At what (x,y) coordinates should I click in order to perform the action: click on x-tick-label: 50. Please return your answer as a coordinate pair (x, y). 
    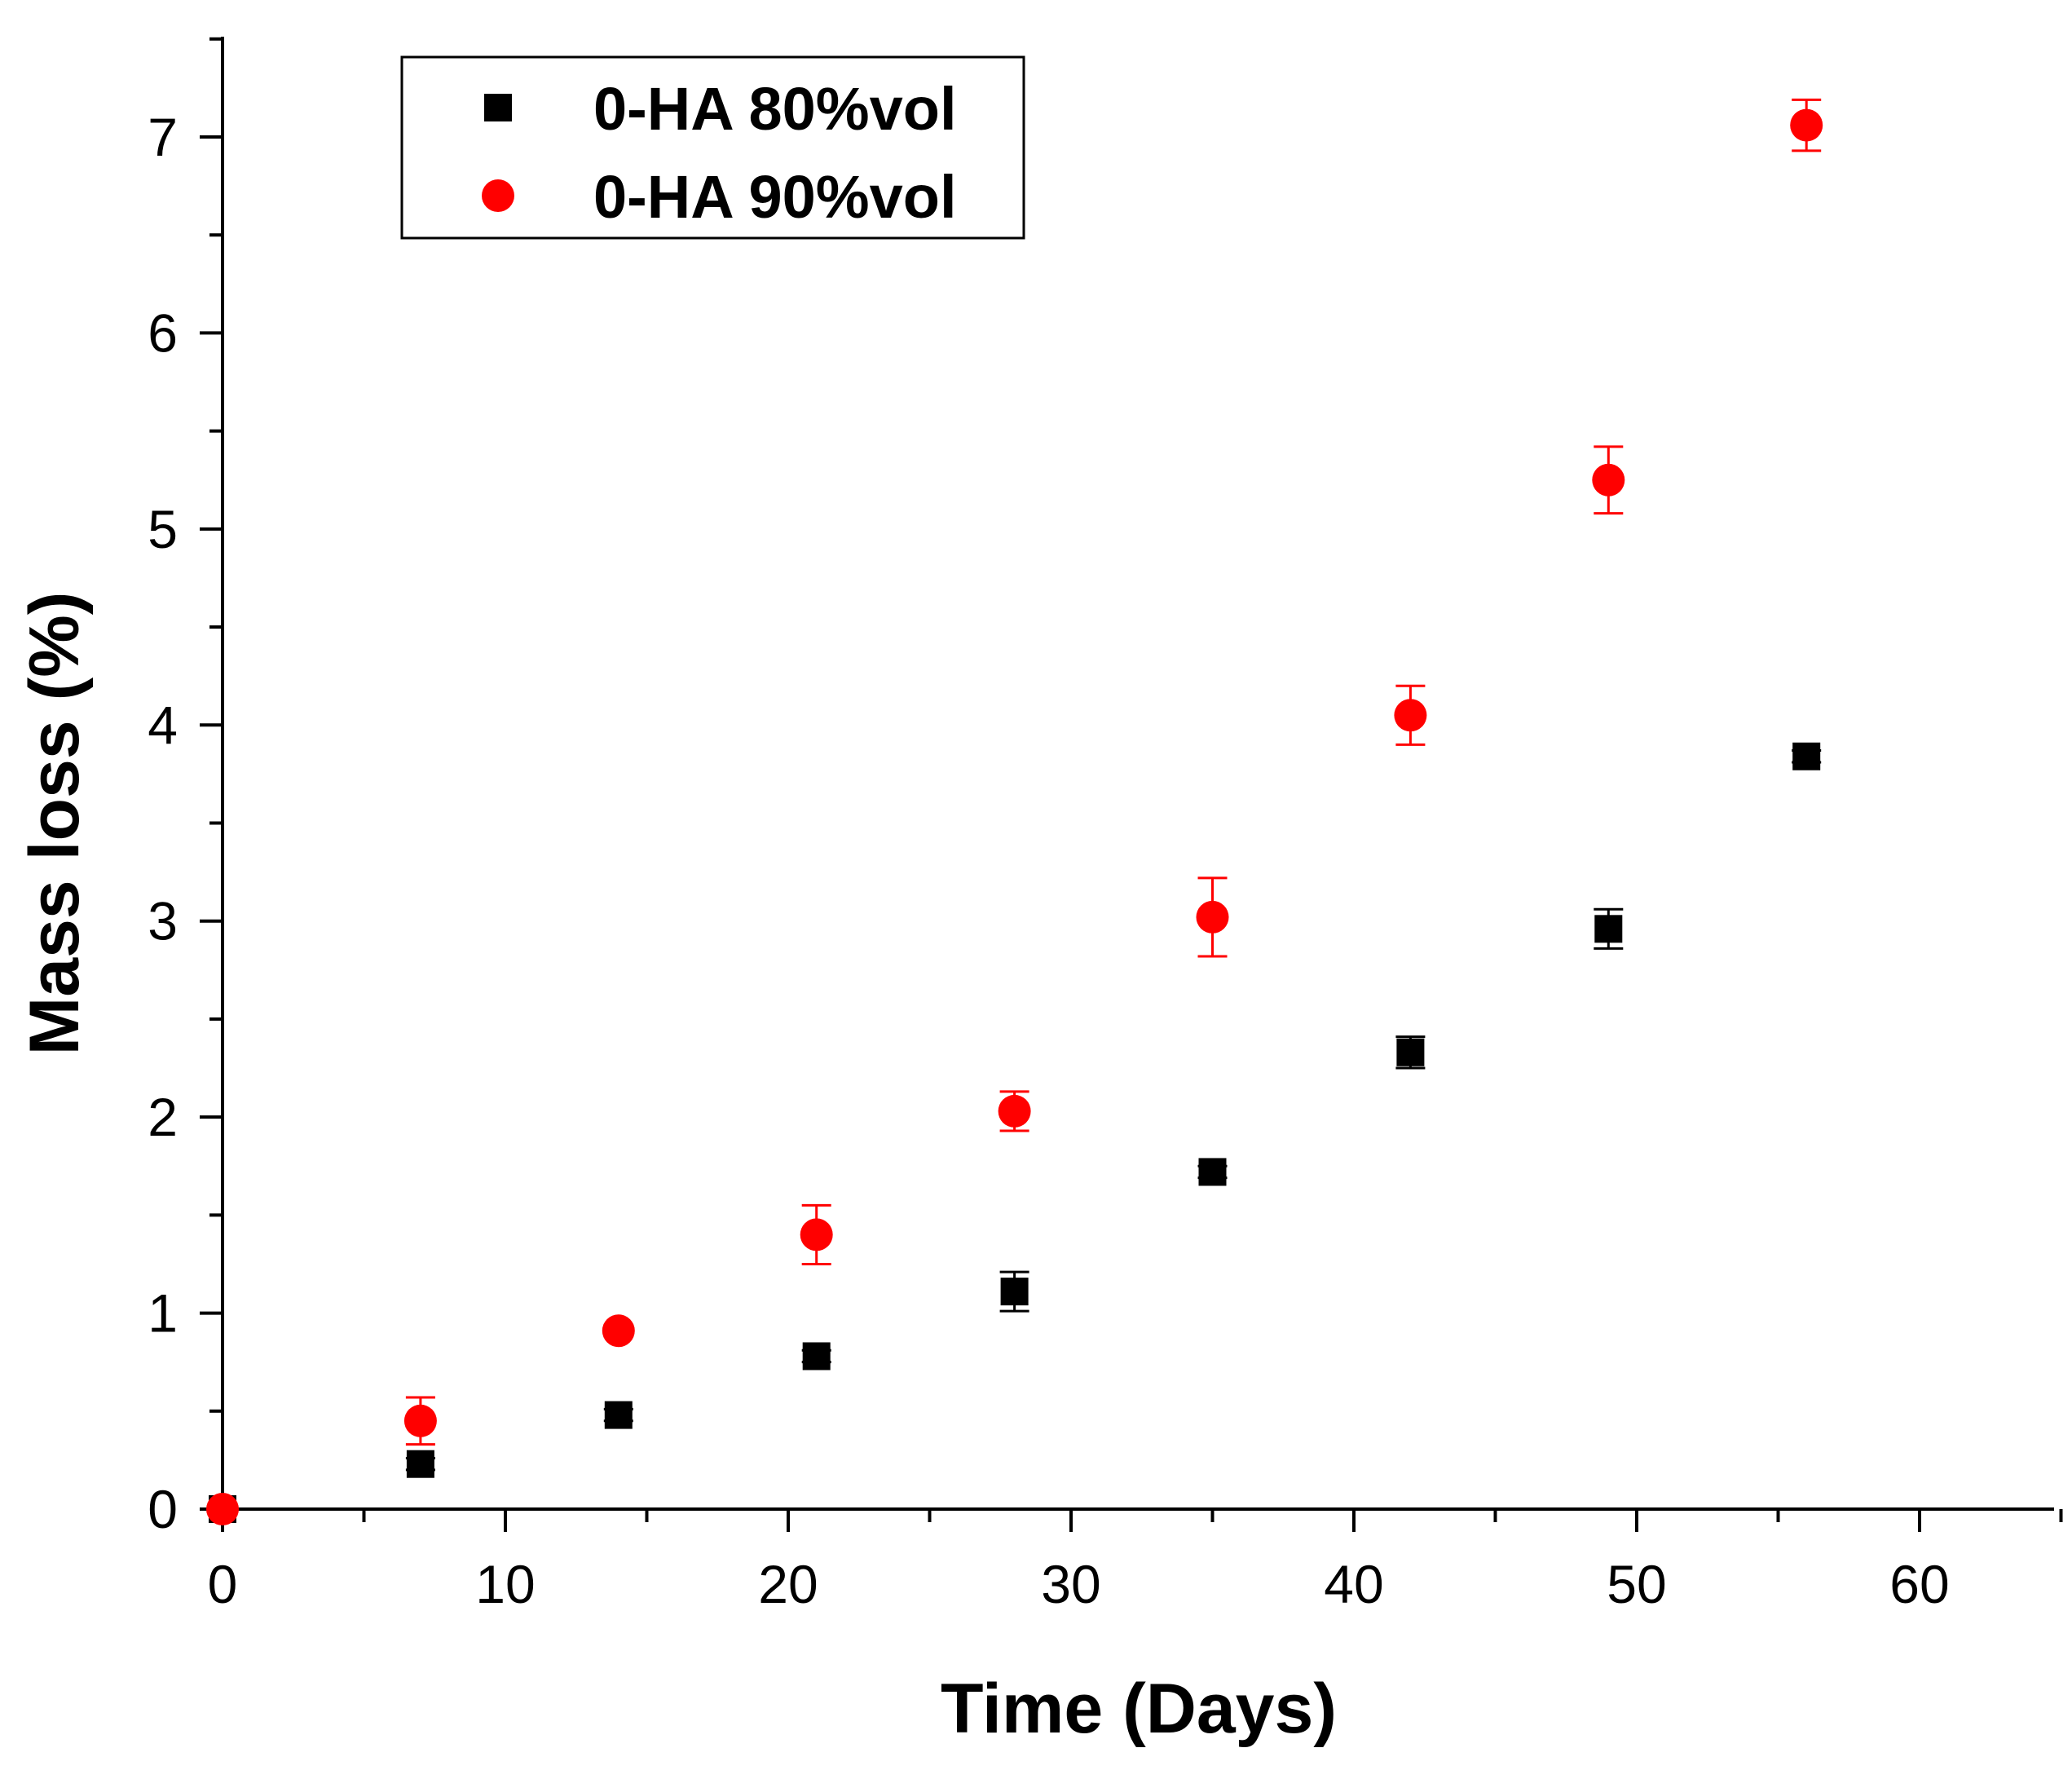
    Looking at the image, I should click on (1636, 1584).